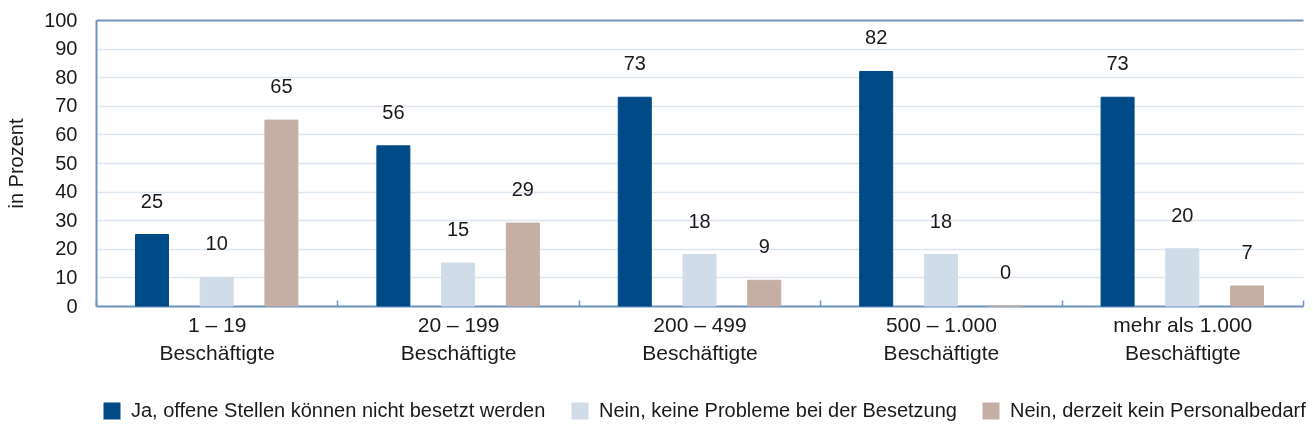  Describe the element at coordinates (700, 338) in the screenshot. I see `x-tick-label: 200 – 499 Beschäftigte` at that location.